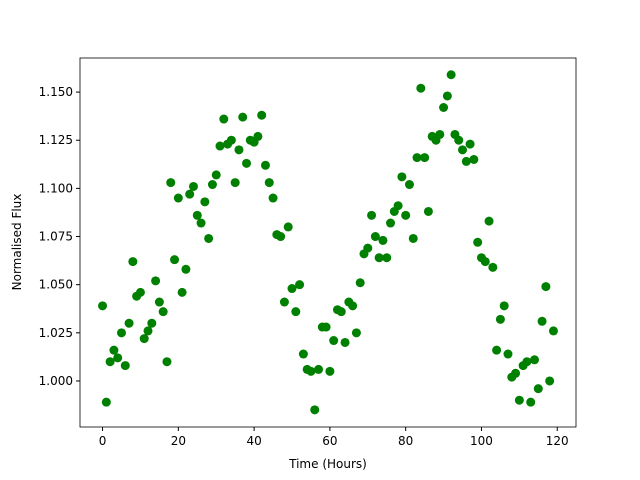 The width and height of the screenshot is (640, 480). What do you see at coordinates (329, 441) in the screenshot?
I see `x-tick-label: 60` at bounding box center [329, 441].